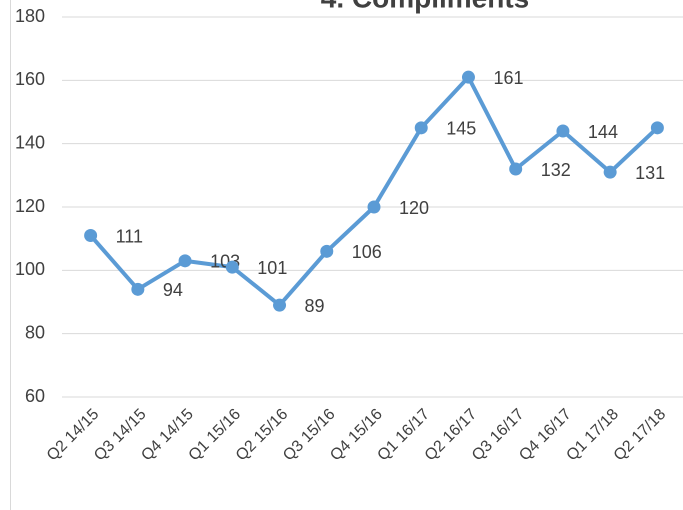  Describe the element at coordinates (650, 173) in the screenshot. I see `data-label: 131` at that location.